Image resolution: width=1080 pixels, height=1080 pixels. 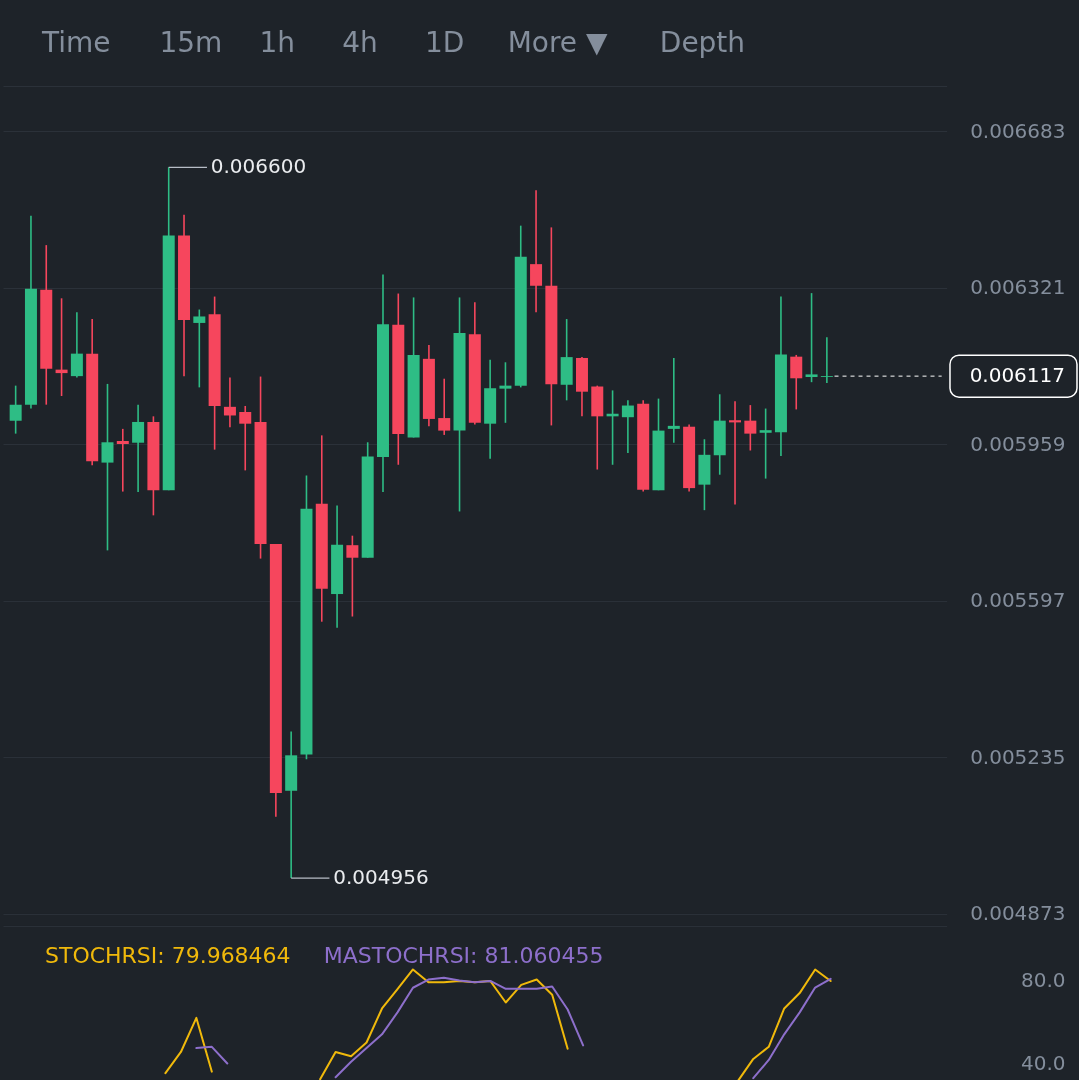 I want to click on text: 15m, so click(x=191, y=43).